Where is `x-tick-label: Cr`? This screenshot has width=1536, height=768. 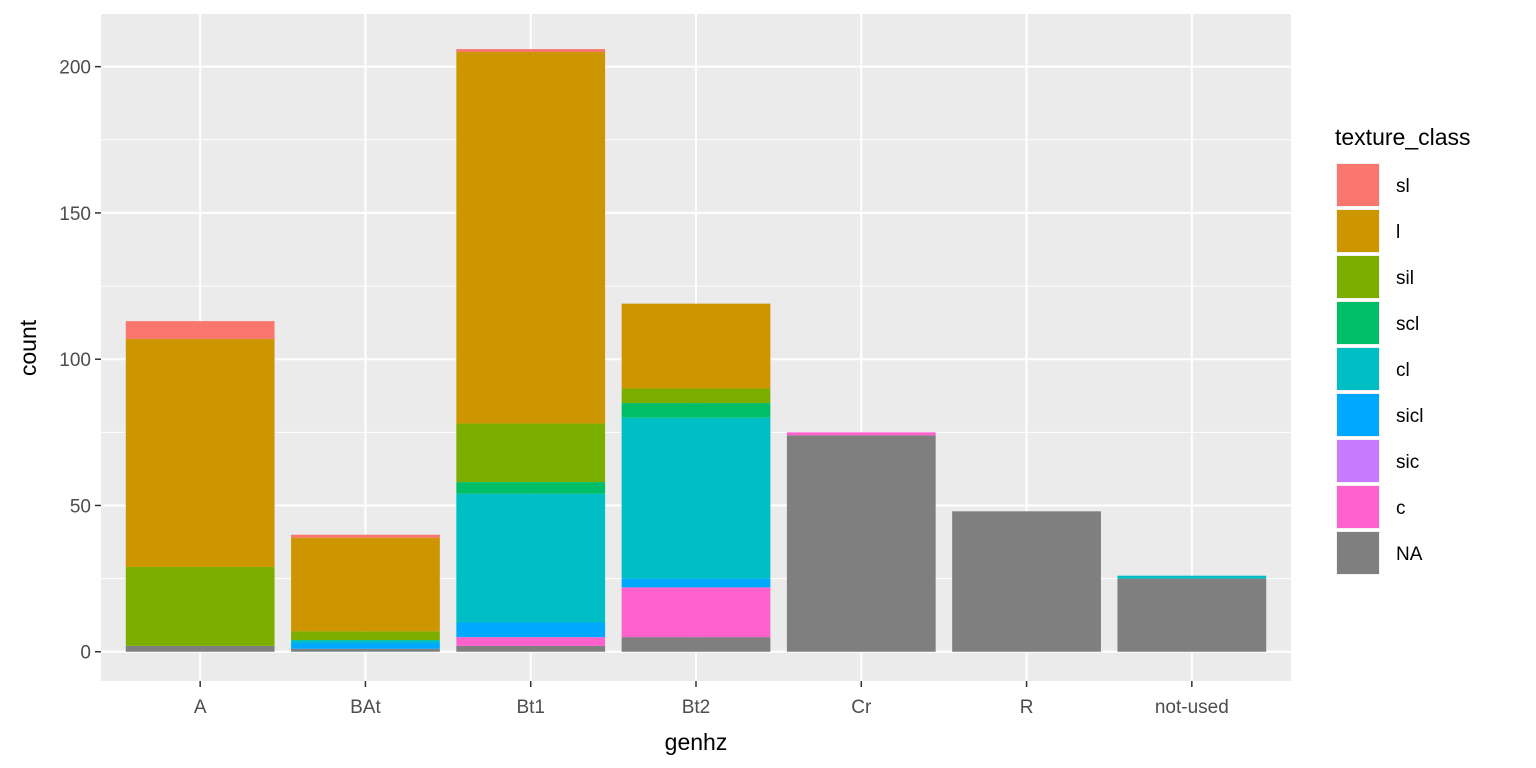
x-tick-label: Cr is located at coordinates (861, 707).